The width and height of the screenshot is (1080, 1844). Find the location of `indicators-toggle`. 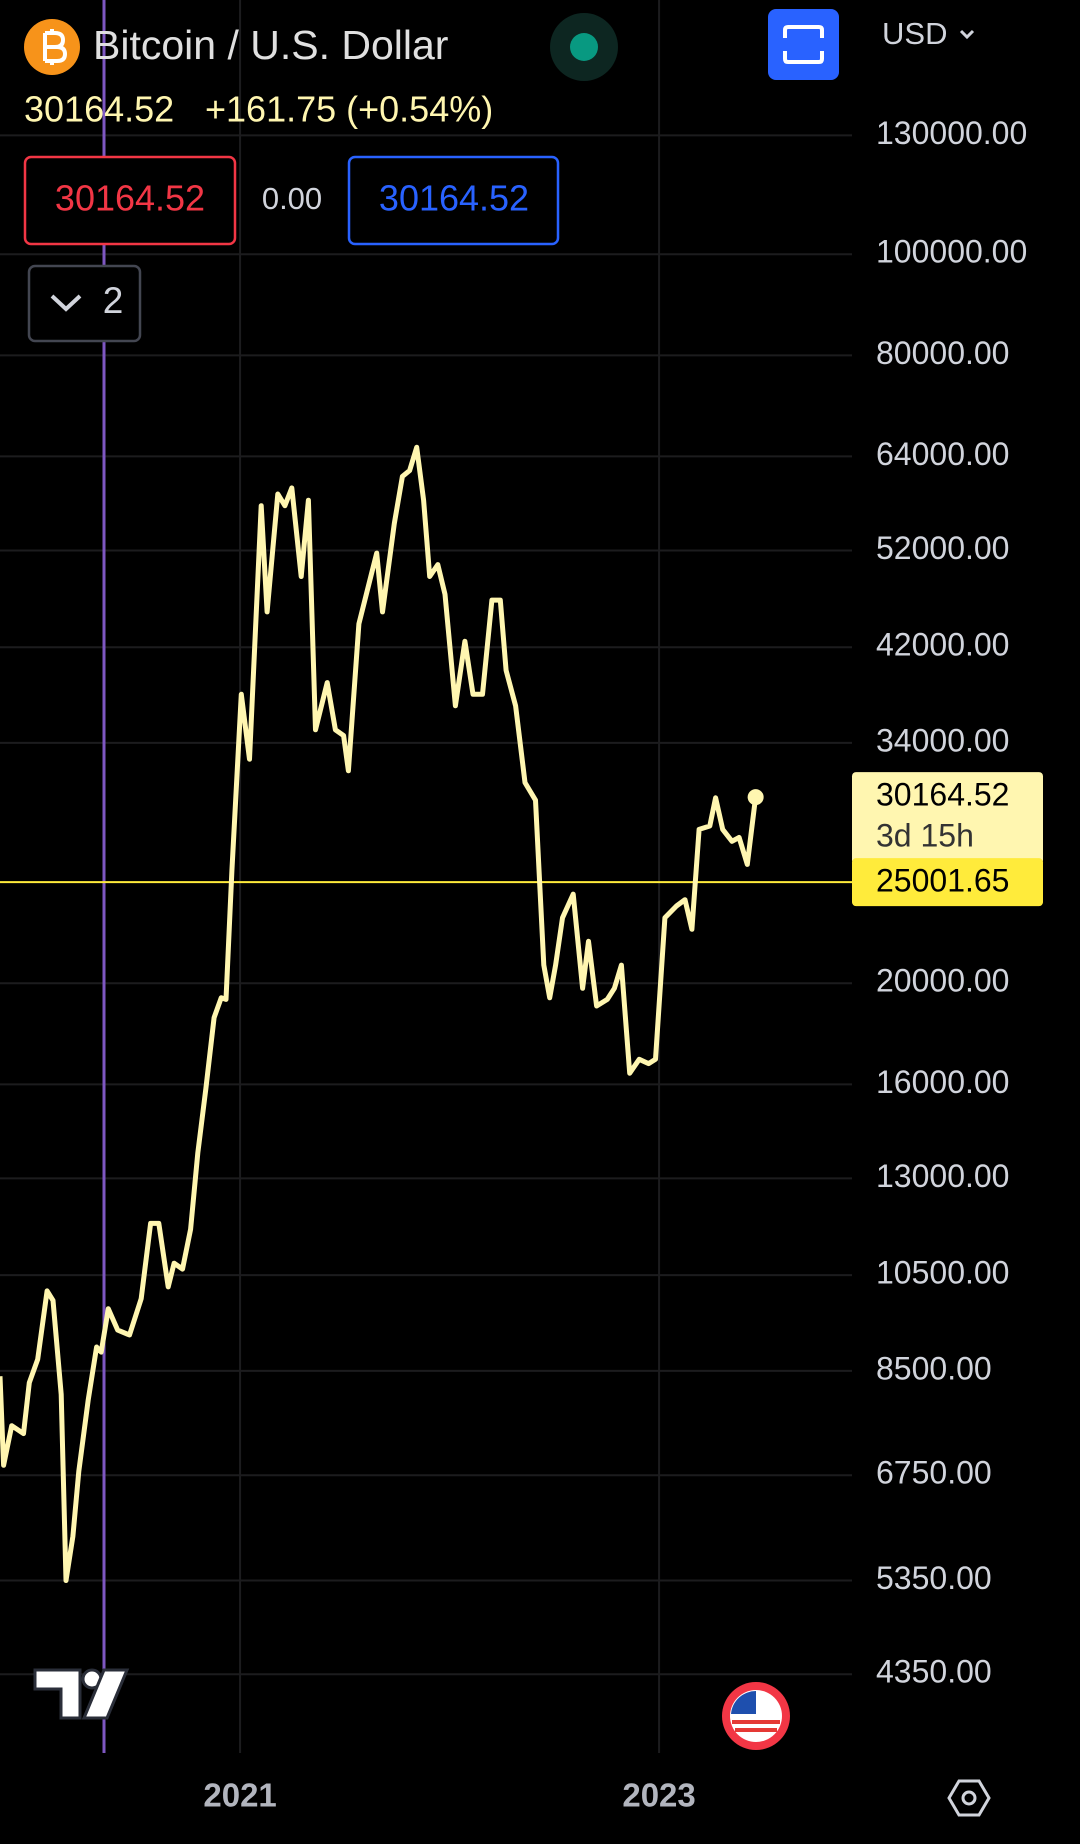

indicators-toggle is located at coordinates (84, 303).